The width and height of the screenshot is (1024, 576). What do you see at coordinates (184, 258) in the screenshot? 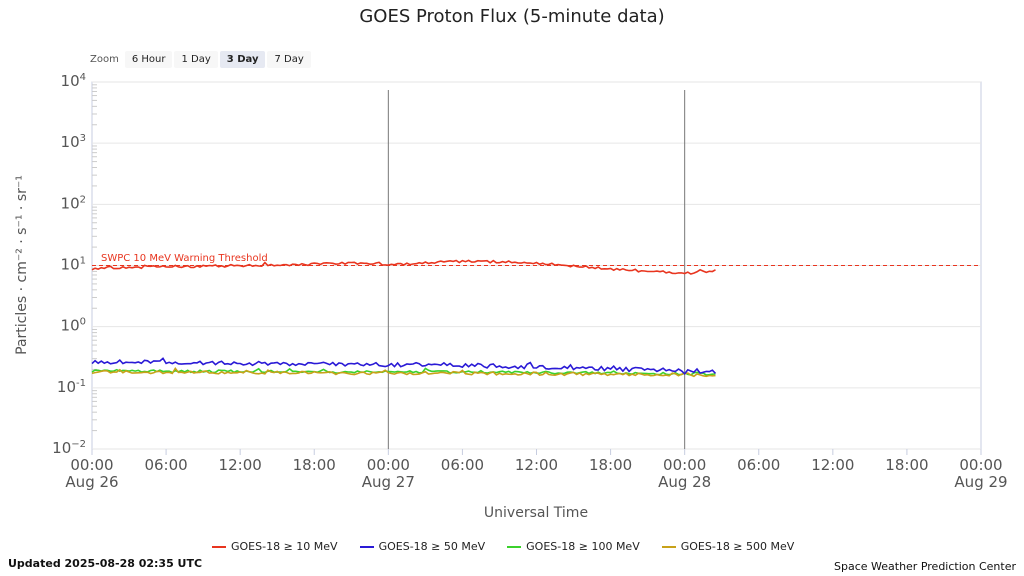
I see `threshold-label: SWPC 10 MeV Warning Threshold` at bounding box center [184, 258].